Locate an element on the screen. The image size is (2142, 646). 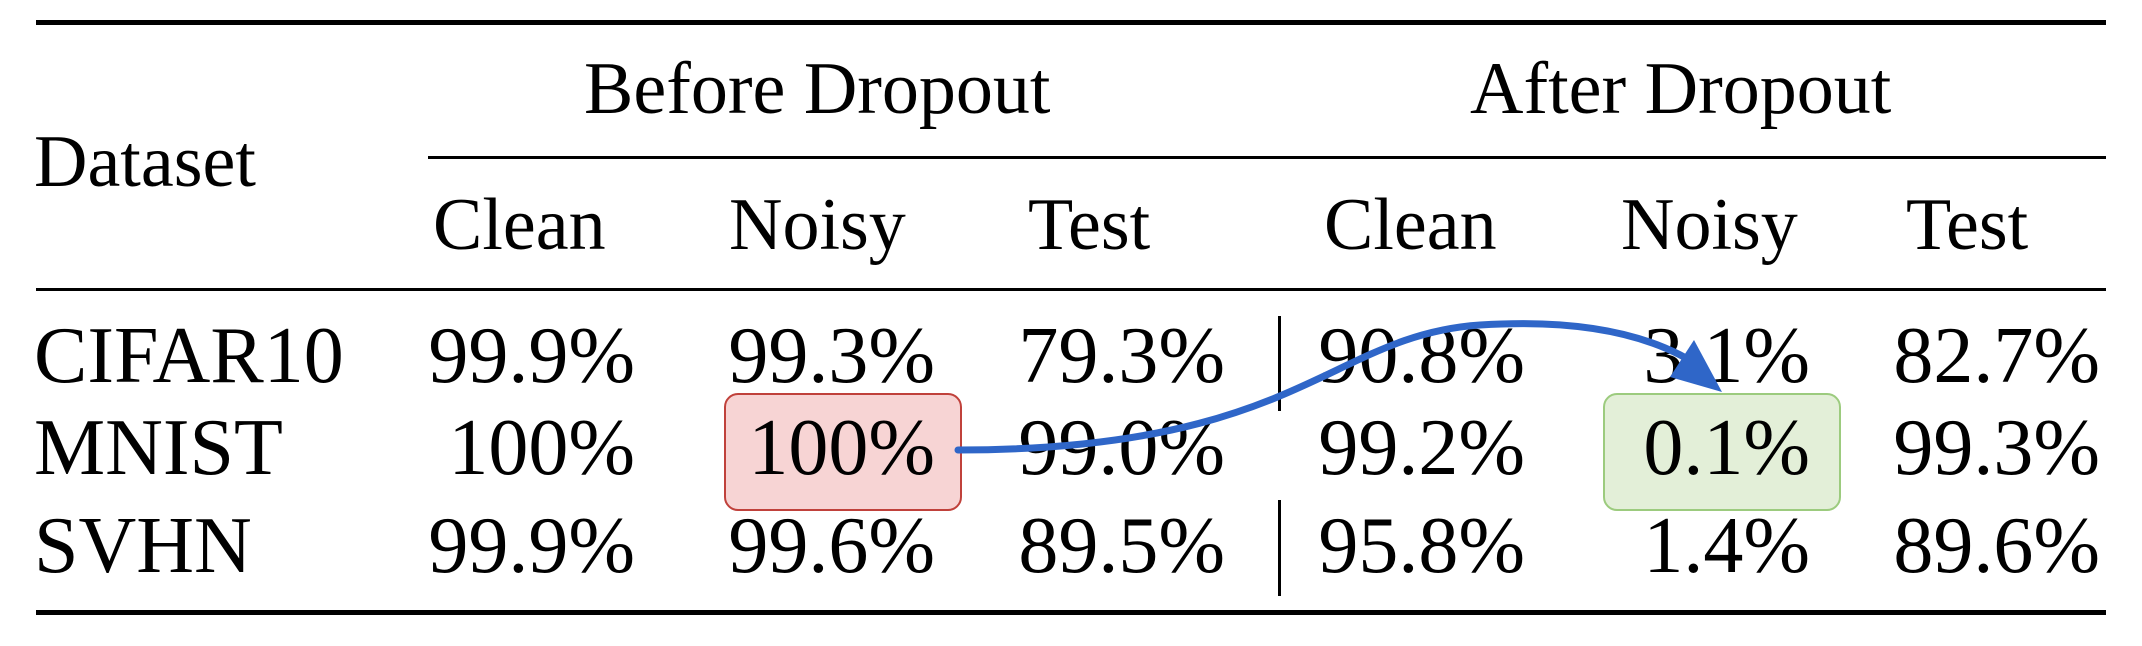
cell-mnist-test-before: 99.0% is located at coordinates (1121, 448).